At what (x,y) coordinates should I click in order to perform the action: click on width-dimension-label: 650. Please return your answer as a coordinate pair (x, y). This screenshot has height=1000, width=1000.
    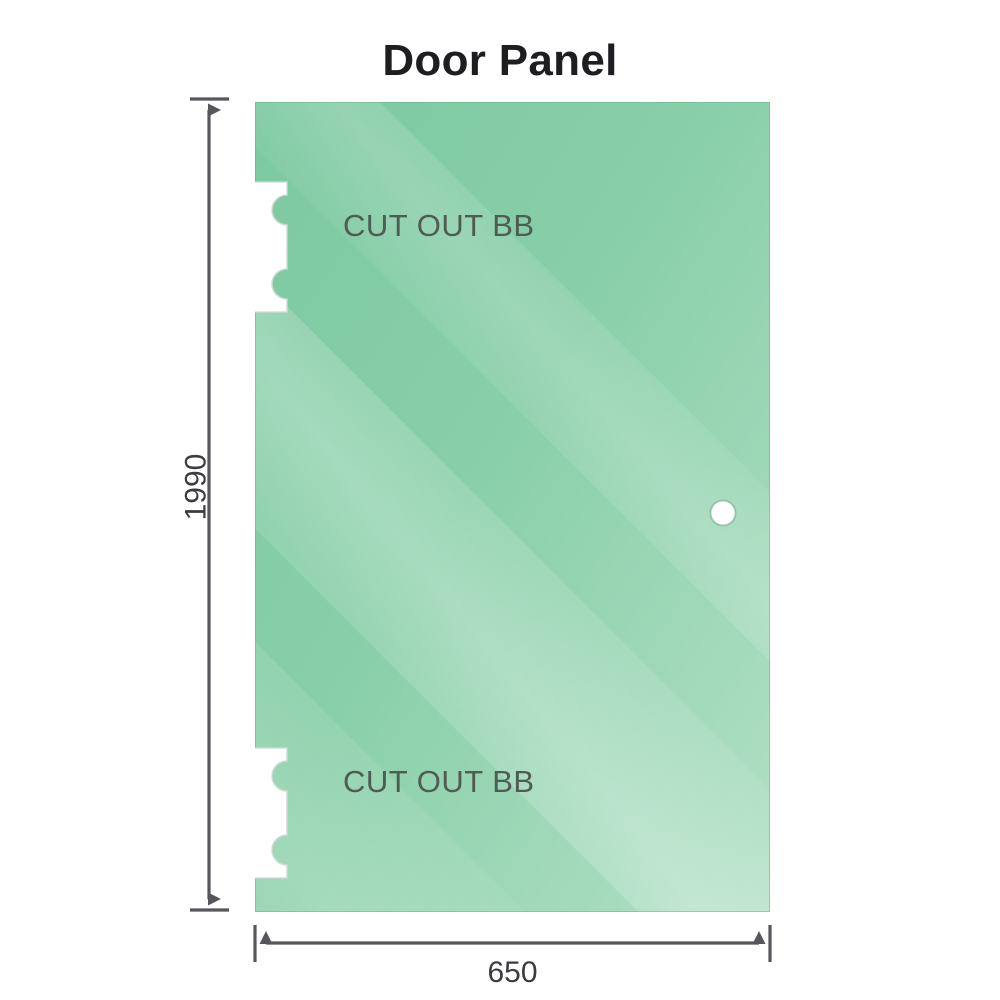
    Looking at the image, I should click on (512, 972).